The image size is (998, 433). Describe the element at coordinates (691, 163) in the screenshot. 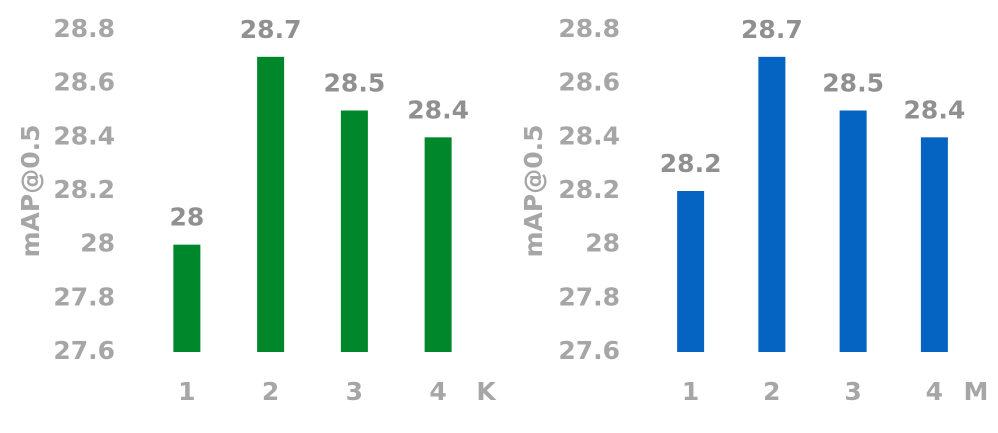

I see `data-label: 28.2` at that location.